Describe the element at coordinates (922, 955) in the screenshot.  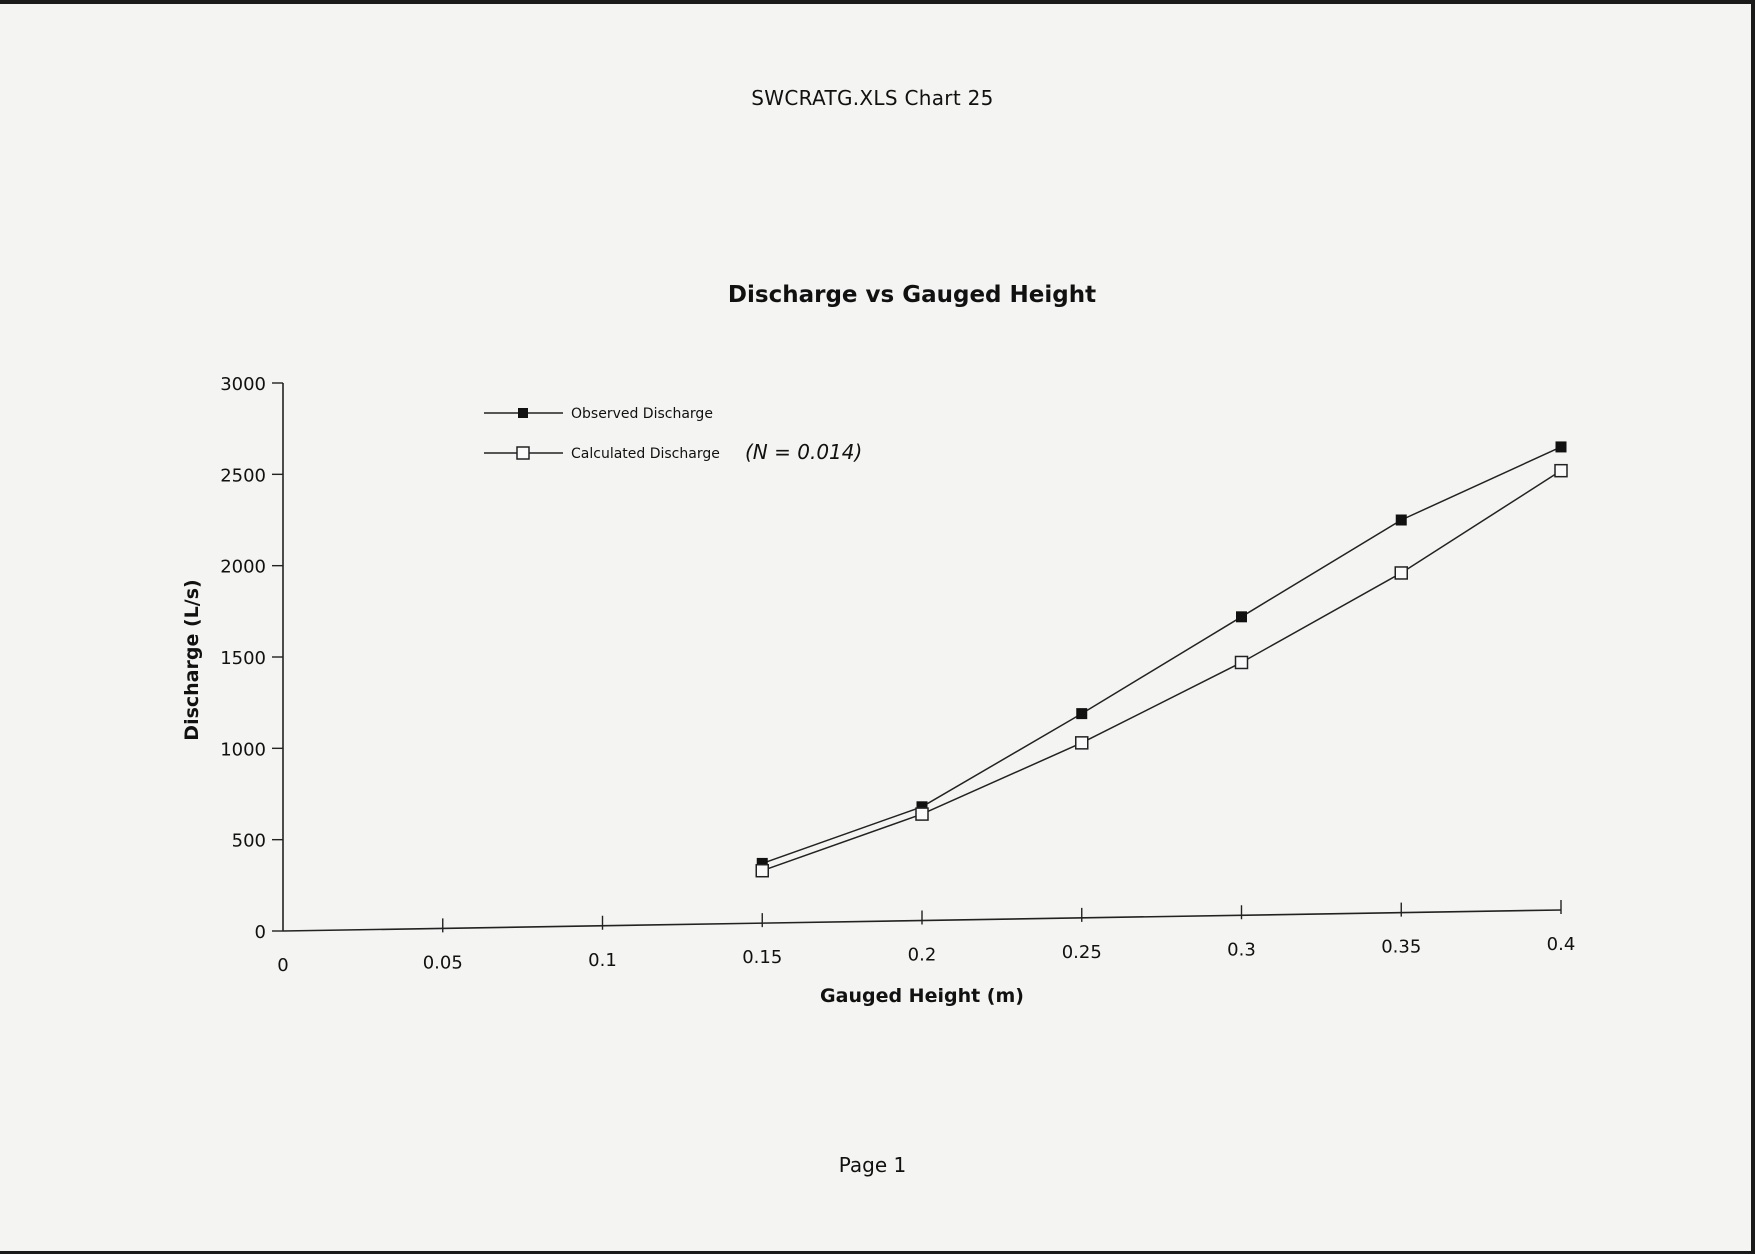
I see `x-tick-label: 0.2` at that location.